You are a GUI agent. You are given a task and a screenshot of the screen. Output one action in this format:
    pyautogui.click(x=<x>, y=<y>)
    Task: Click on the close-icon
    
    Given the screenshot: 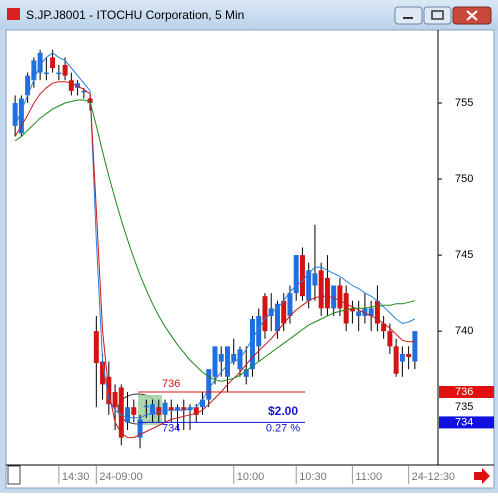 What is the action you would take?
    pyautogui.click(x=472, y=15)
    